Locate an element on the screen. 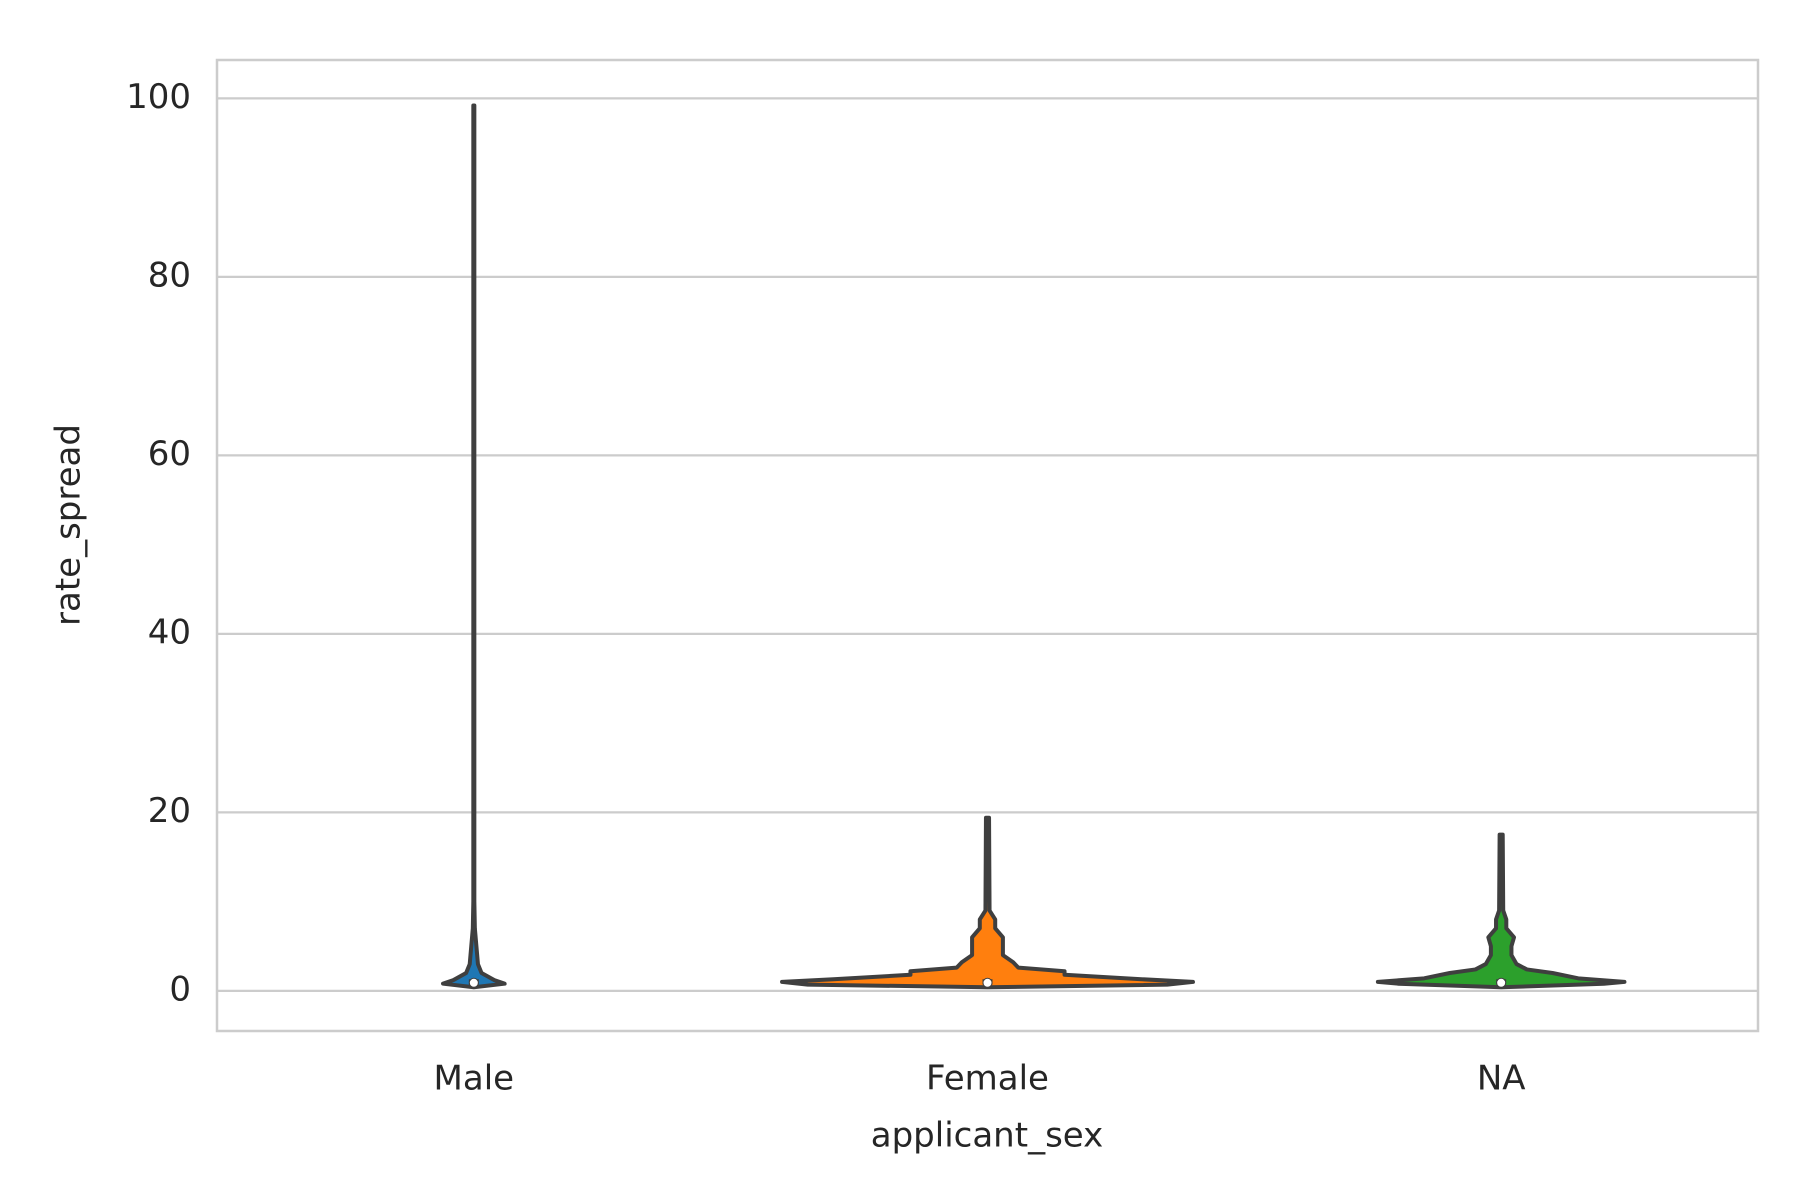 This screenshot has width=1800, height=1204. y-axis-label: rate_spread is located at coordinates (69, 525).